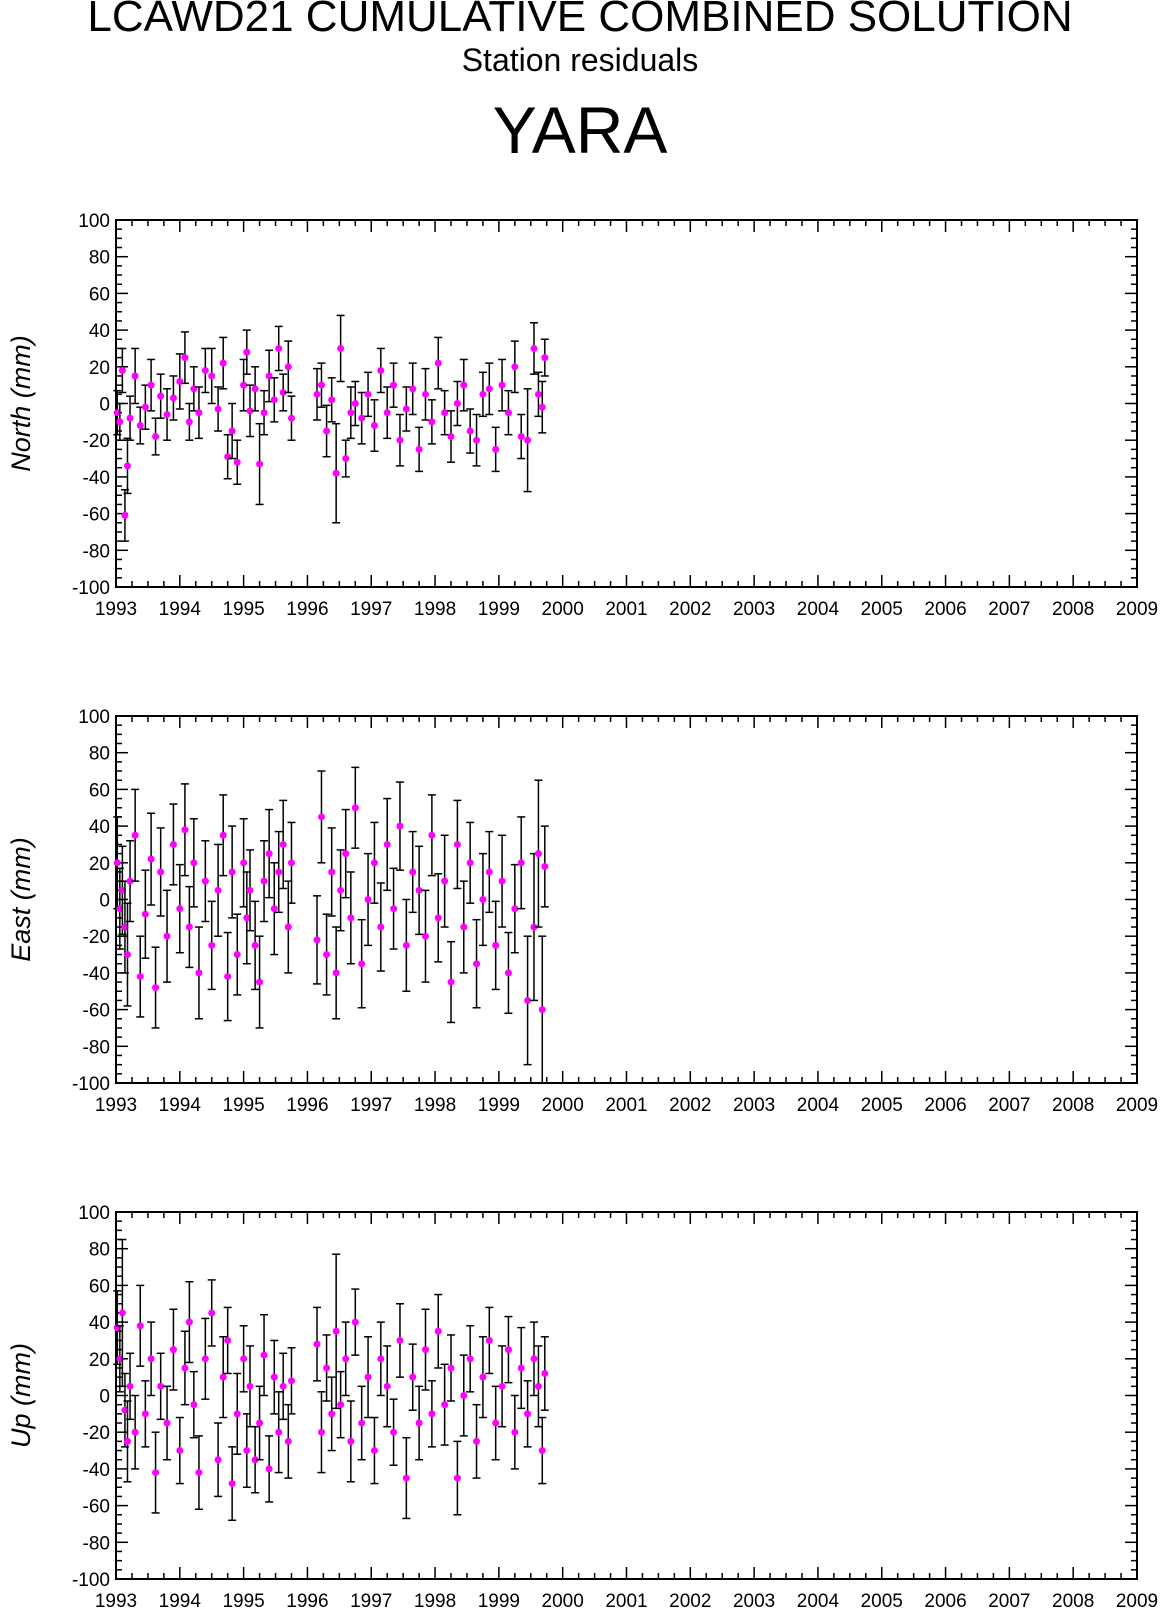 This screenshot has height=1621, width=1160. What do you see at coordinates (307, 1601) in the screenshot?
I see `up-xtick-label: 1996` at bounding box center [307, 1601].